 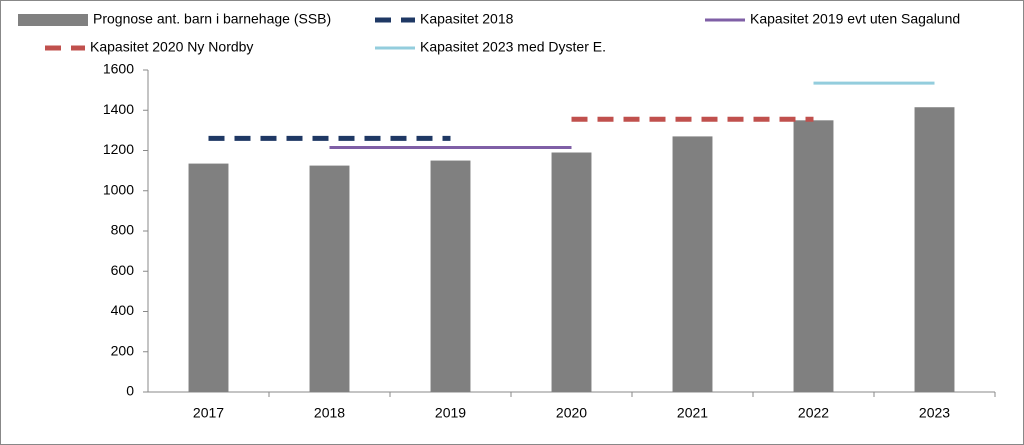 What do you see at coordinates (171, 47) in the screenshot?
I see `legend-label: Kapasitet 2020 Ny Nordby` at bounding box center [171, 47].